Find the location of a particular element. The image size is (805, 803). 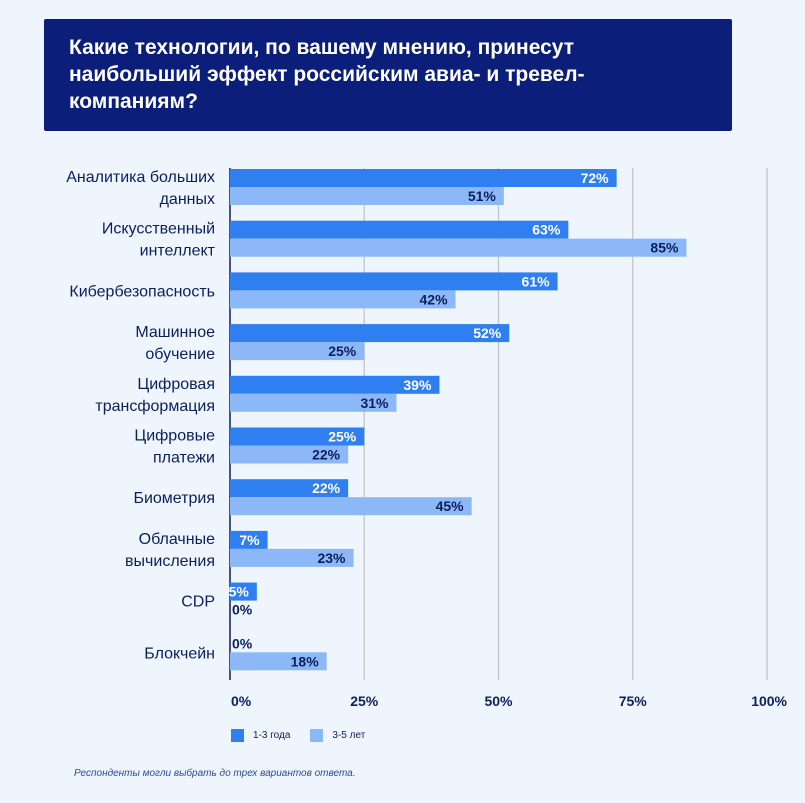

legend-swatch-series2 is located at coordinates (317, 735).